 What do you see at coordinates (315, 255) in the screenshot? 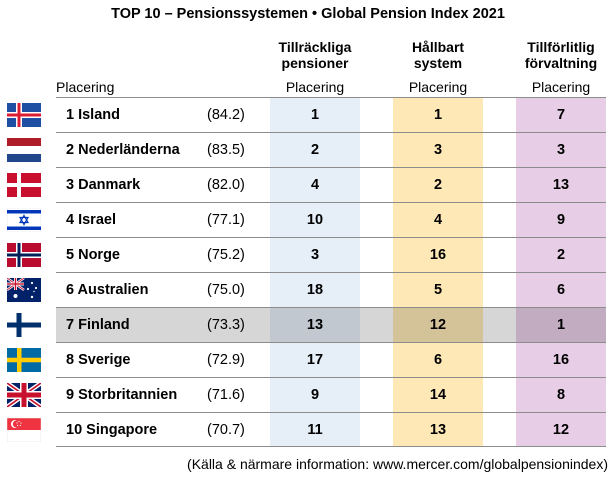
I see `rank-adequacy: 3` at bounding box center [315, 255].